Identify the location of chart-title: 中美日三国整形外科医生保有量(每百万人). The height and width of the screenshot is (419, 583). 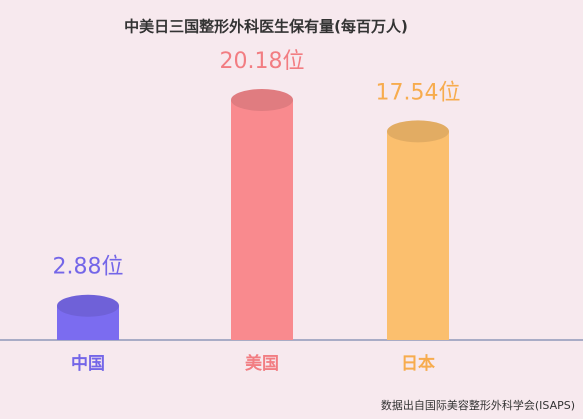
(266, 27).